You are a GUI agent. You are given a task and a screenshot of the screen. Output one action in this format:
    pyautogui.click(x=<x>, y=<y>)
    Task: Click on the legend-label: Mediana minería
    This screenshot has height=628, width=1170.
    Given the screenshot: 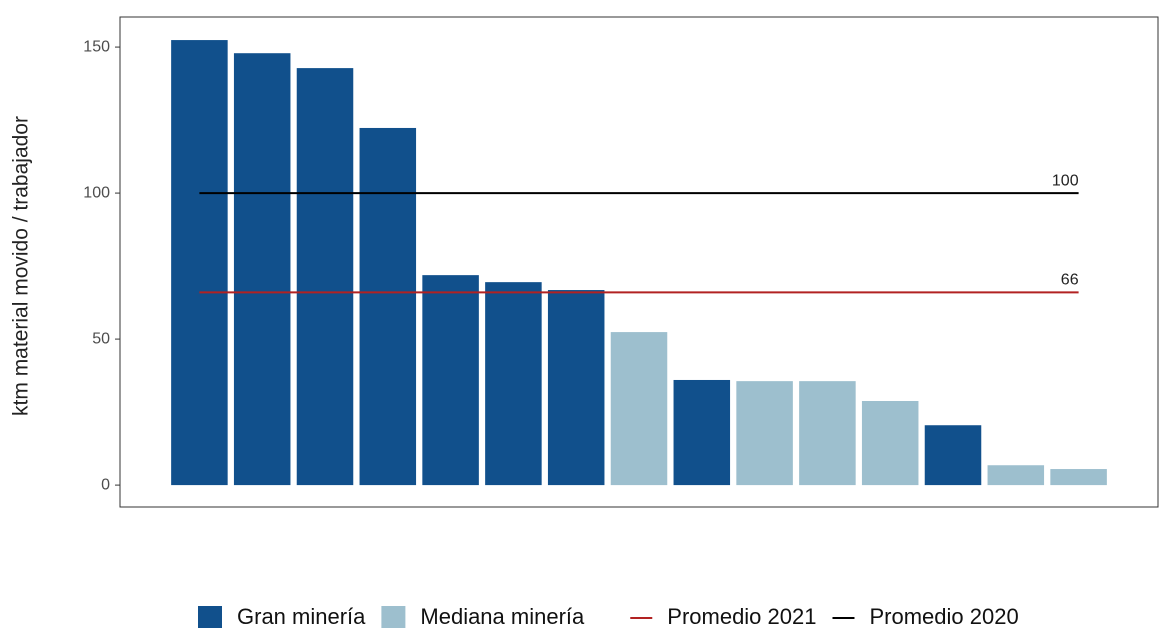 What is the action you would take?
    pyautogui.click(x=502, y=616)
    